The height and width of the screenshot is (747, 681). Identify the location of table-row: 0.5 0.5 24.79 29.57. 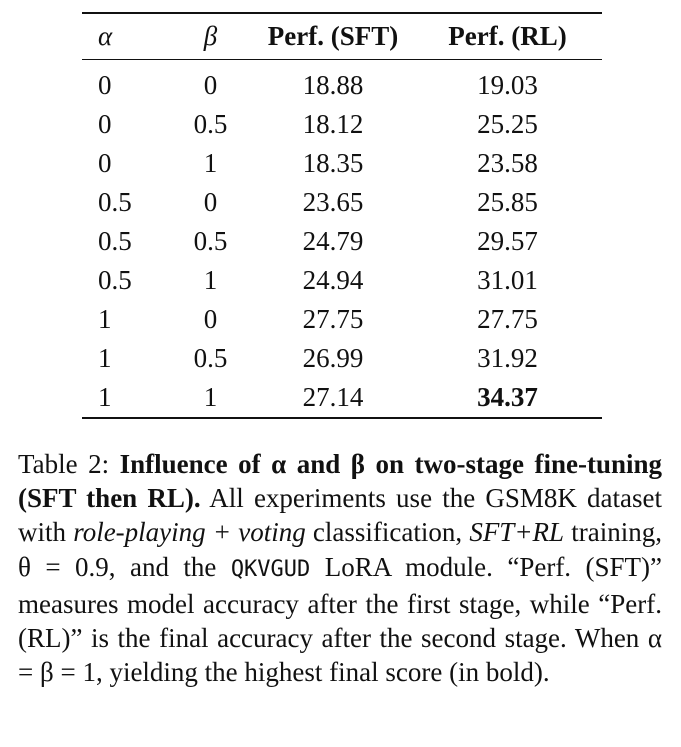
(342, 241).